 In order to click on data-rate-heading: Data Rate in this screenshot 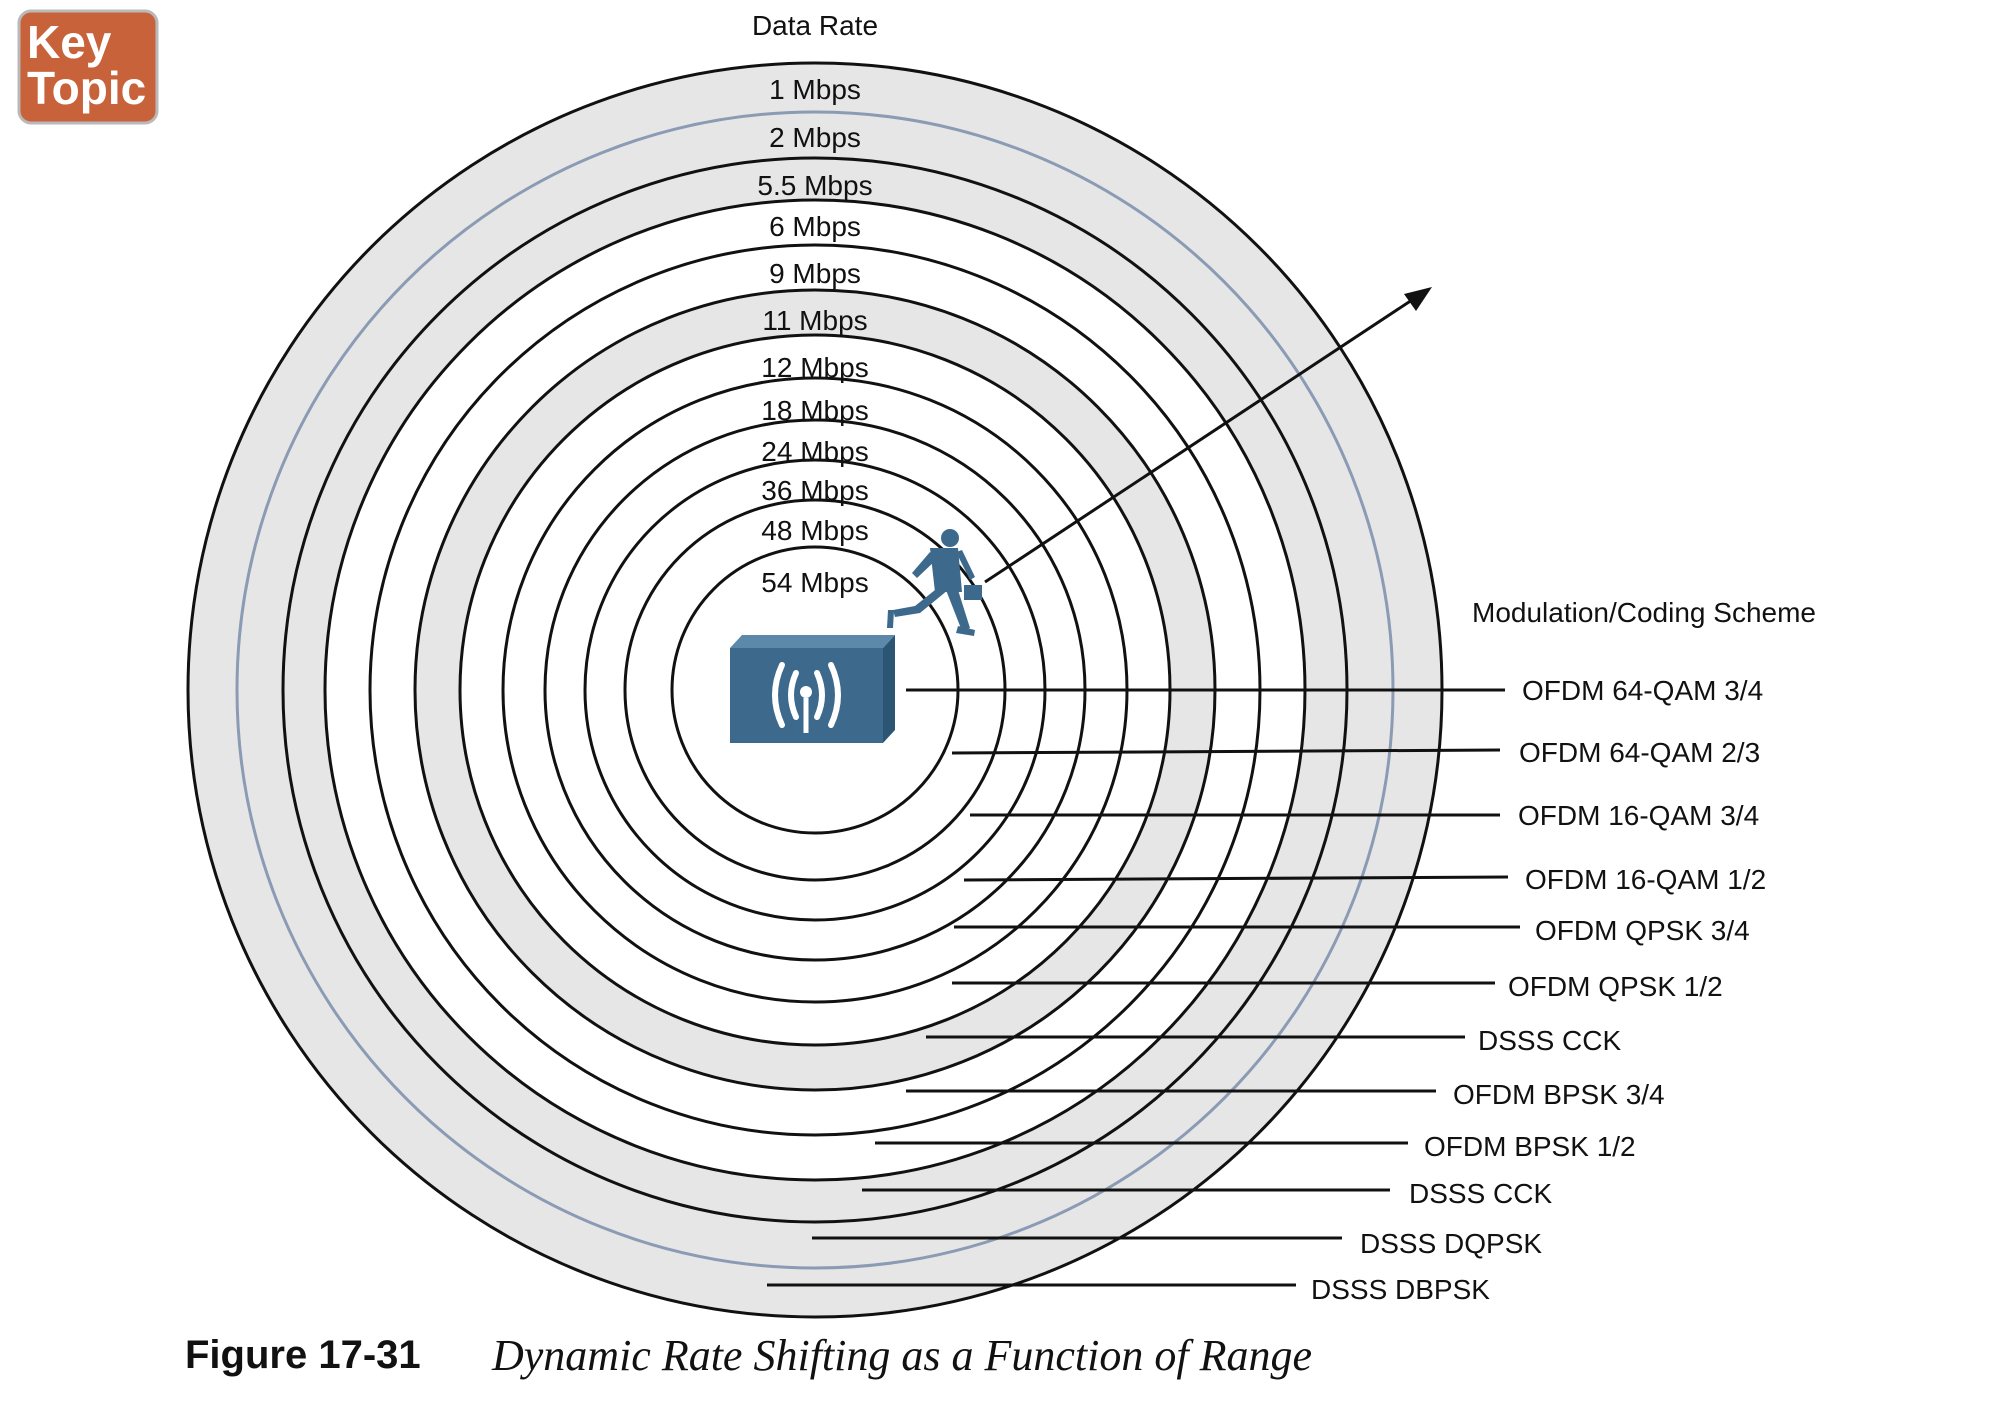, I will do `click(815, 25)`.